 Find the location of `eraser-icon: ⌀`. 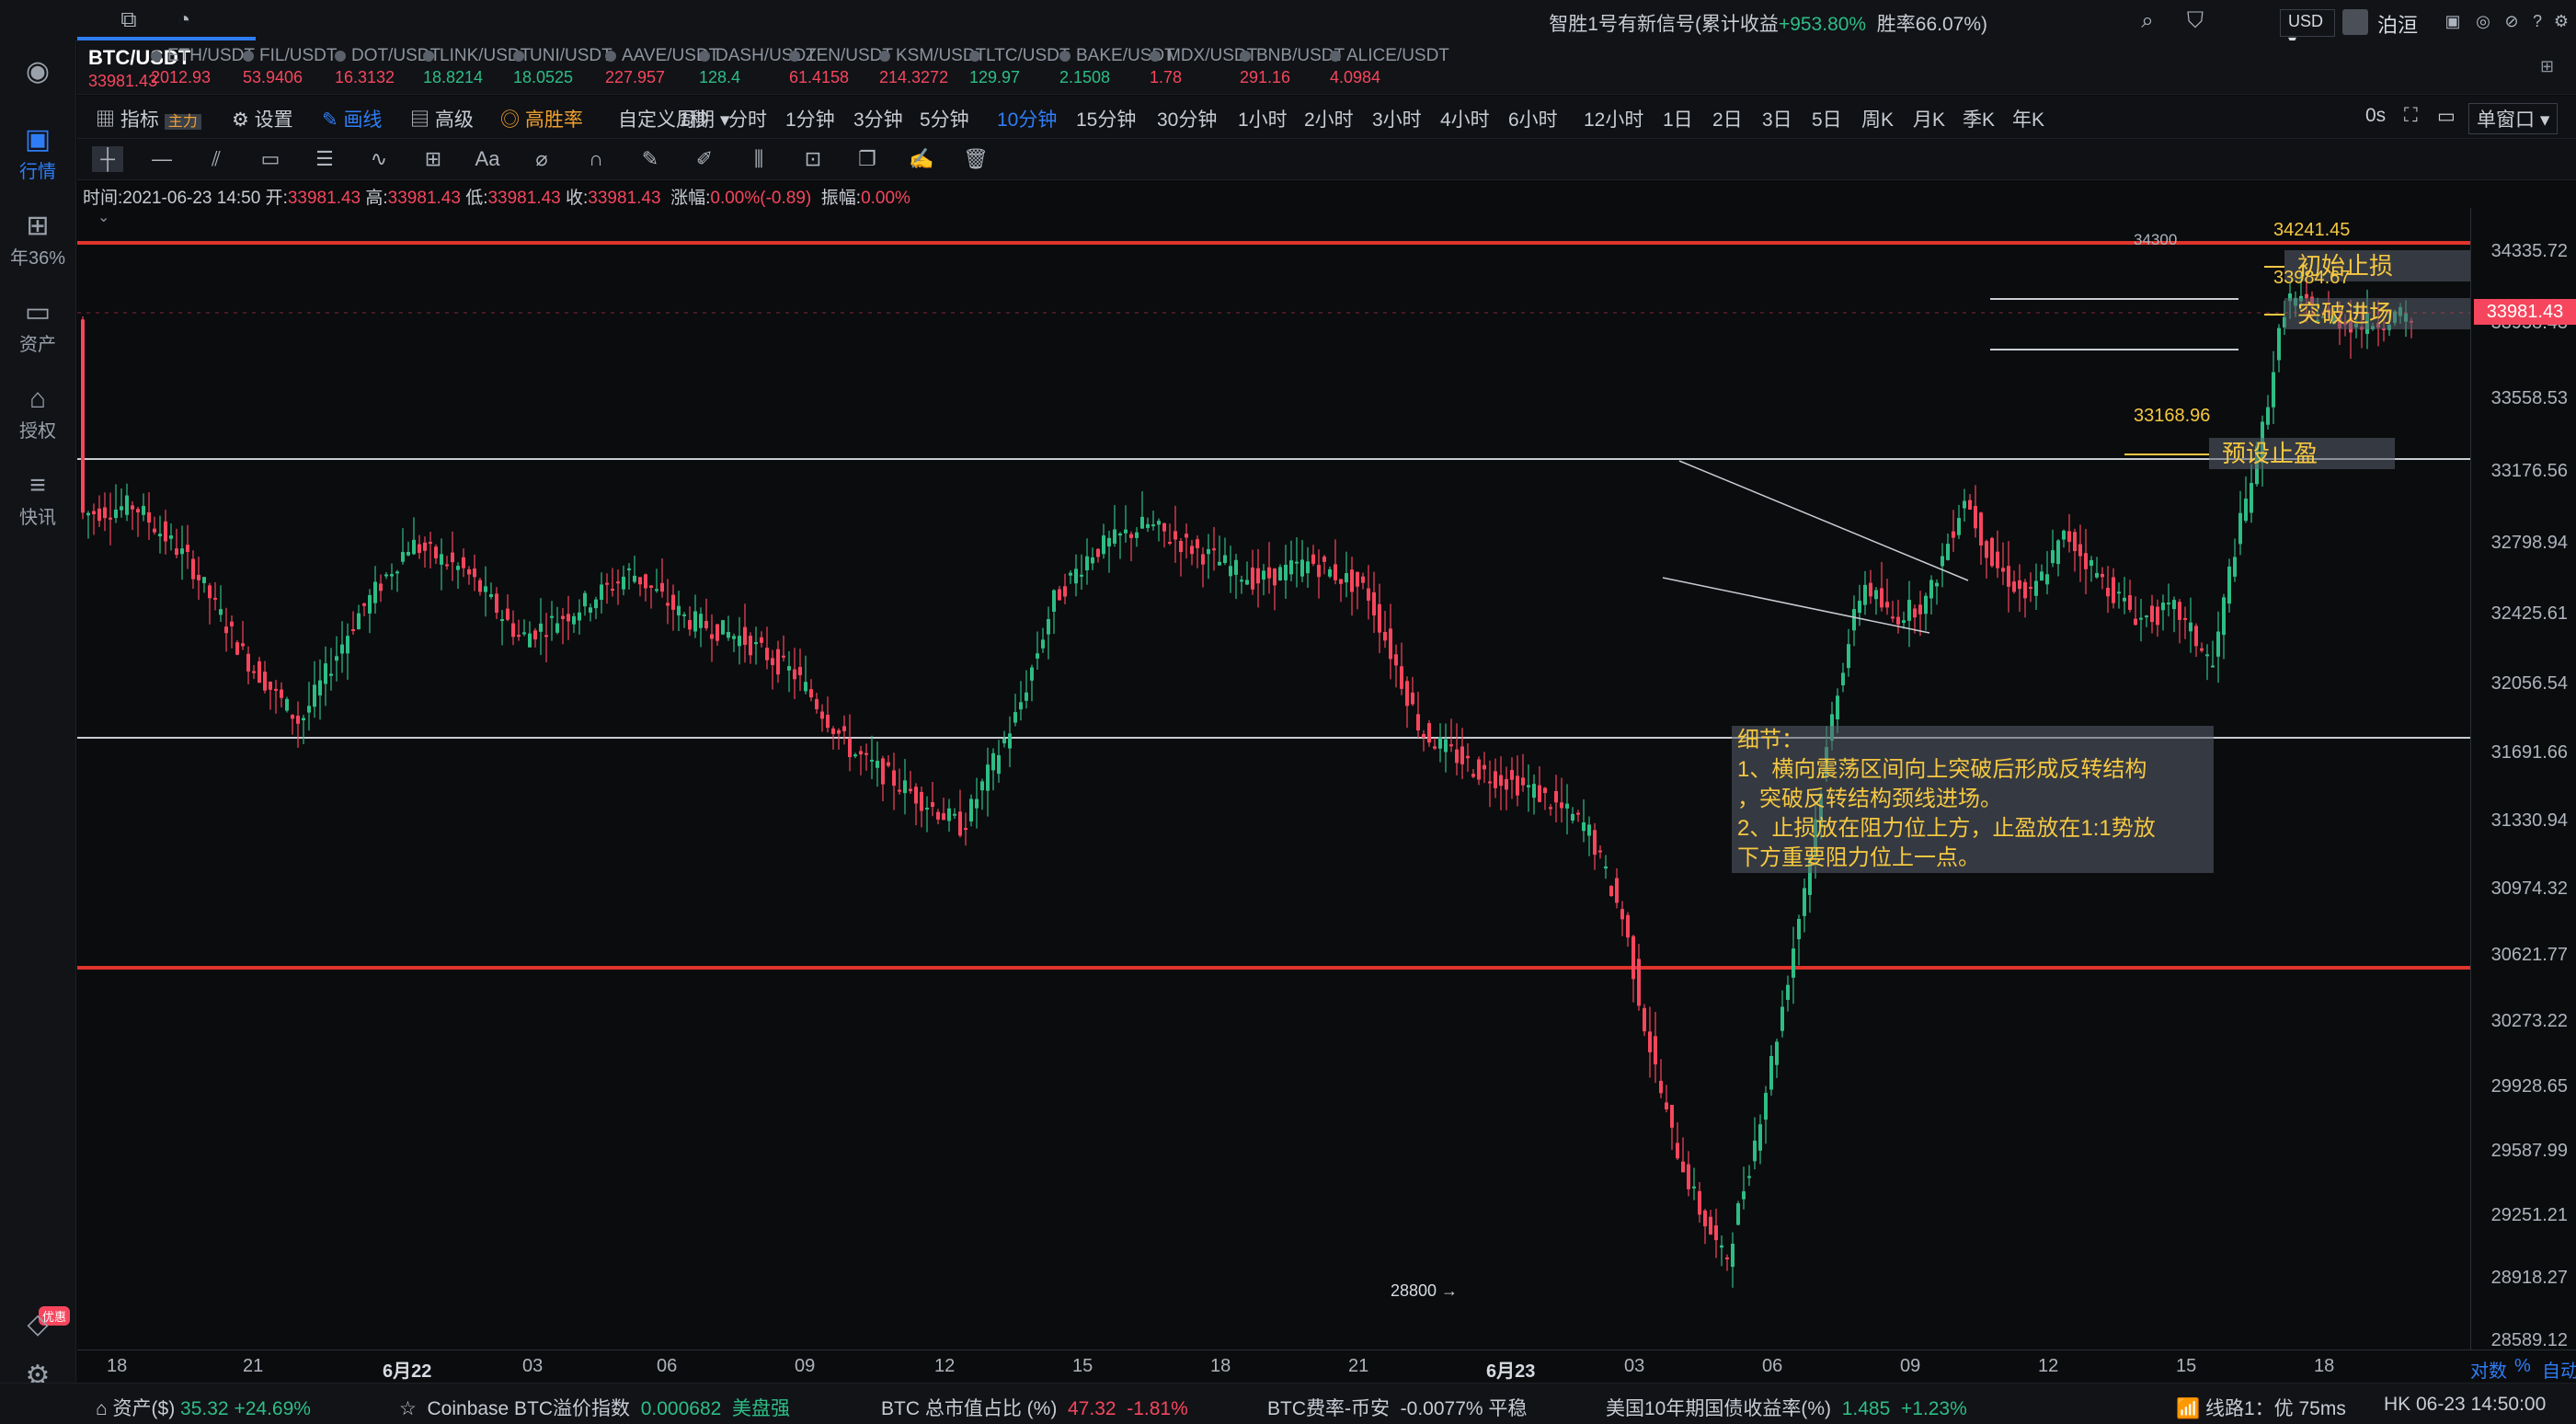

eraser-icon: ⌀ is located at coordinates (542, 158).